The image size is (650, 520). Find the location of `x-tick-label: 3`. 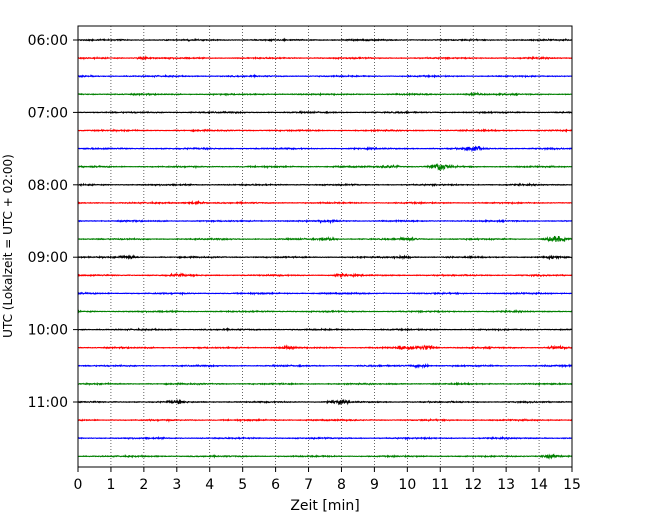

x-tick-label: 3 is located at coordinates (176, 485).